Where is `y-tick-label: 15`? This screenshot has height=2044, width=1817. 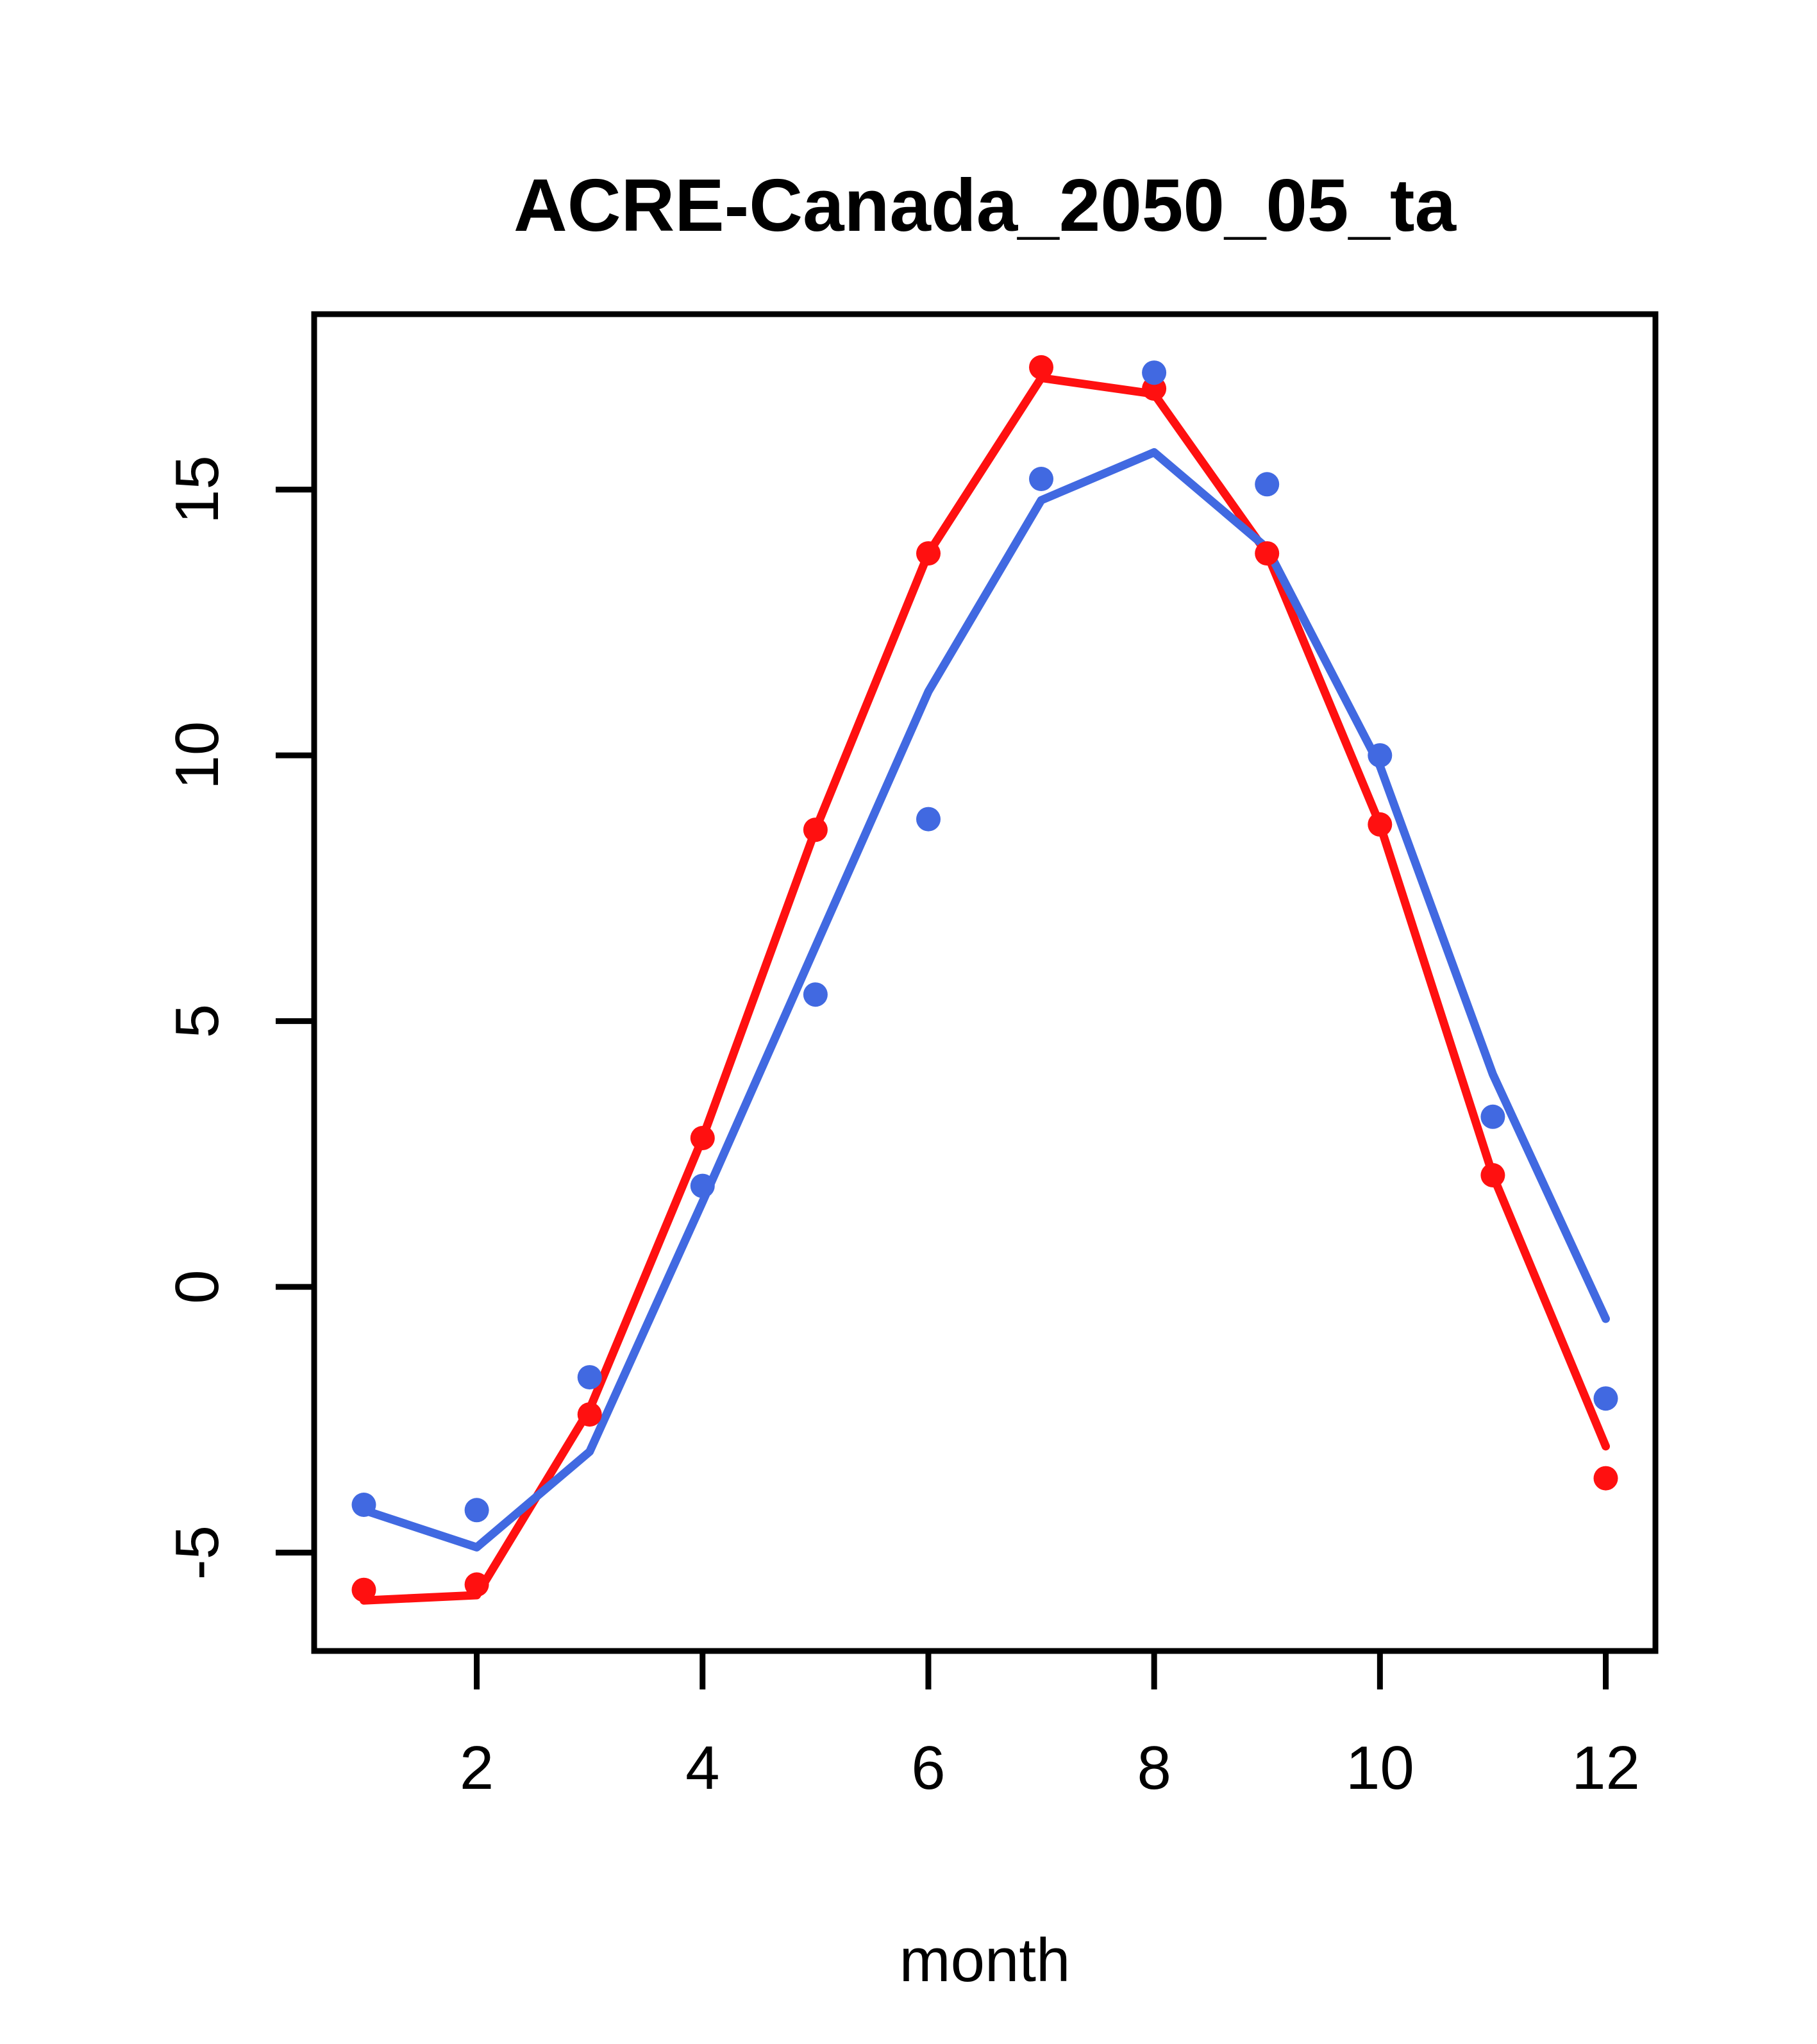 y-tick-label: 15 is located at coordinates (197, 489).